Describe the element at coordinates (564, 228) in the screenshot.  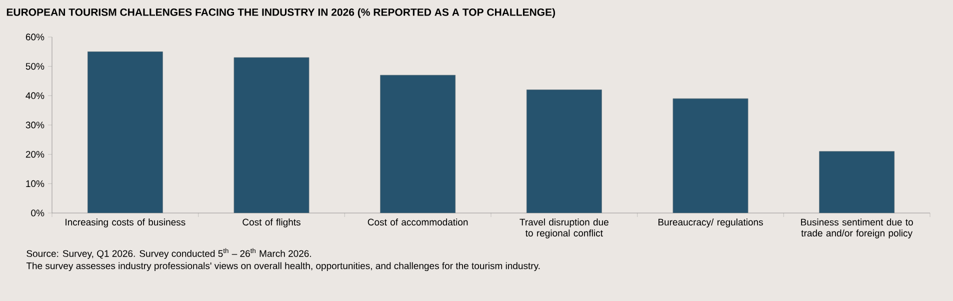
I see `x-tick-label: Travel disruption due to regional conflict` at that location.